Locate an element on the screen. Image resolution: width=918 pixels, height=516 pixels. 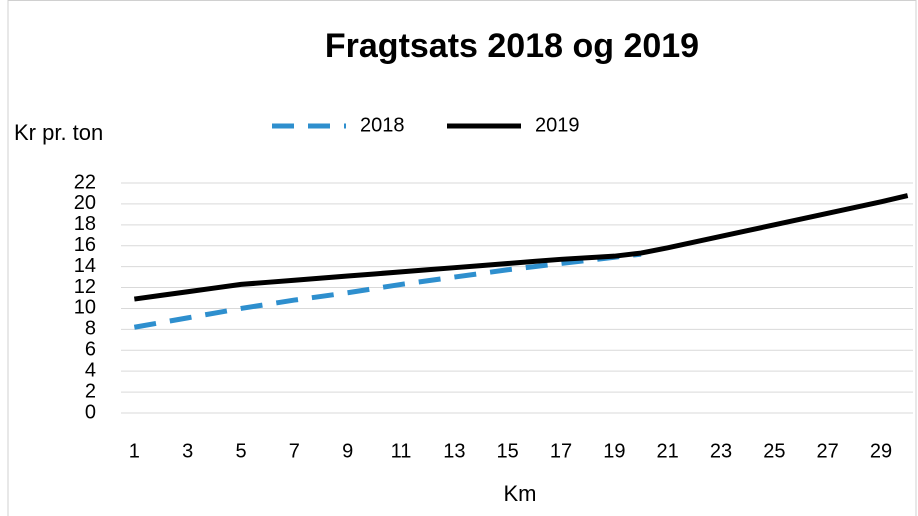
y-tick-label: 2 is located at coordinates (90, 391).